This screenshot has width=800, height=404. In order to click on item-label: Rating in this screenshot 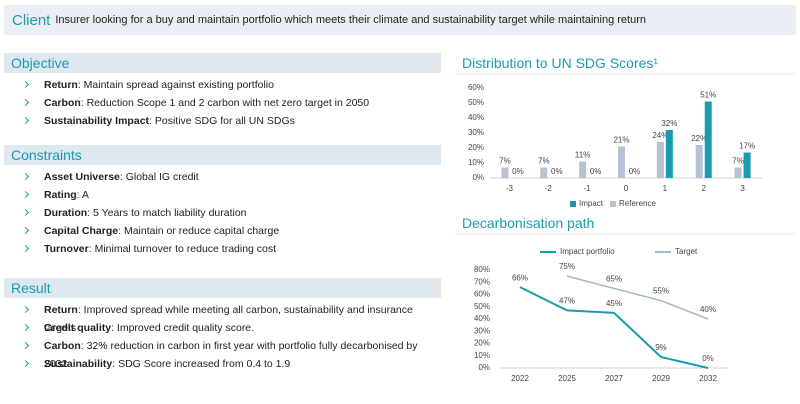, I will do `click(60, 195)`.